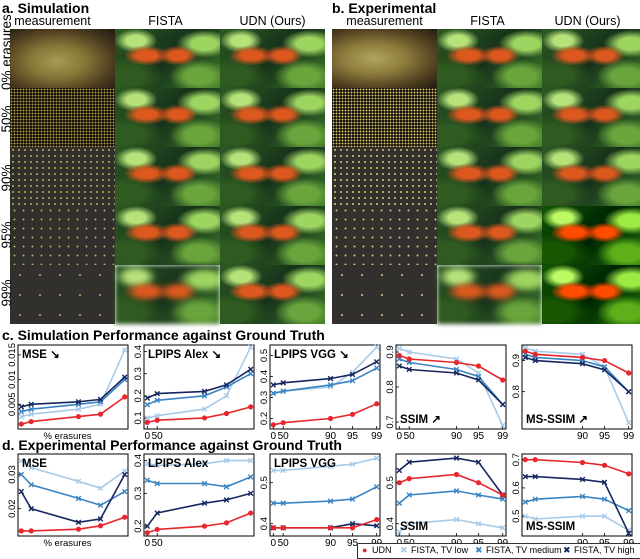 The width and height of the screenshot is (640, 559). I want to click on d-lpips-vgg-xtick-label-1: 50, so click(284, 543).